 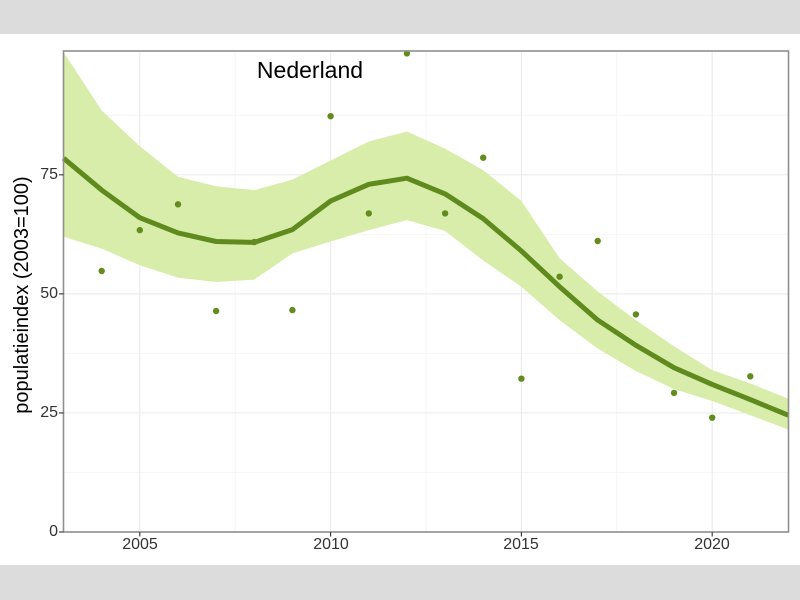 I want to click on chart-title: Nederland, so click(x=310, y=70).